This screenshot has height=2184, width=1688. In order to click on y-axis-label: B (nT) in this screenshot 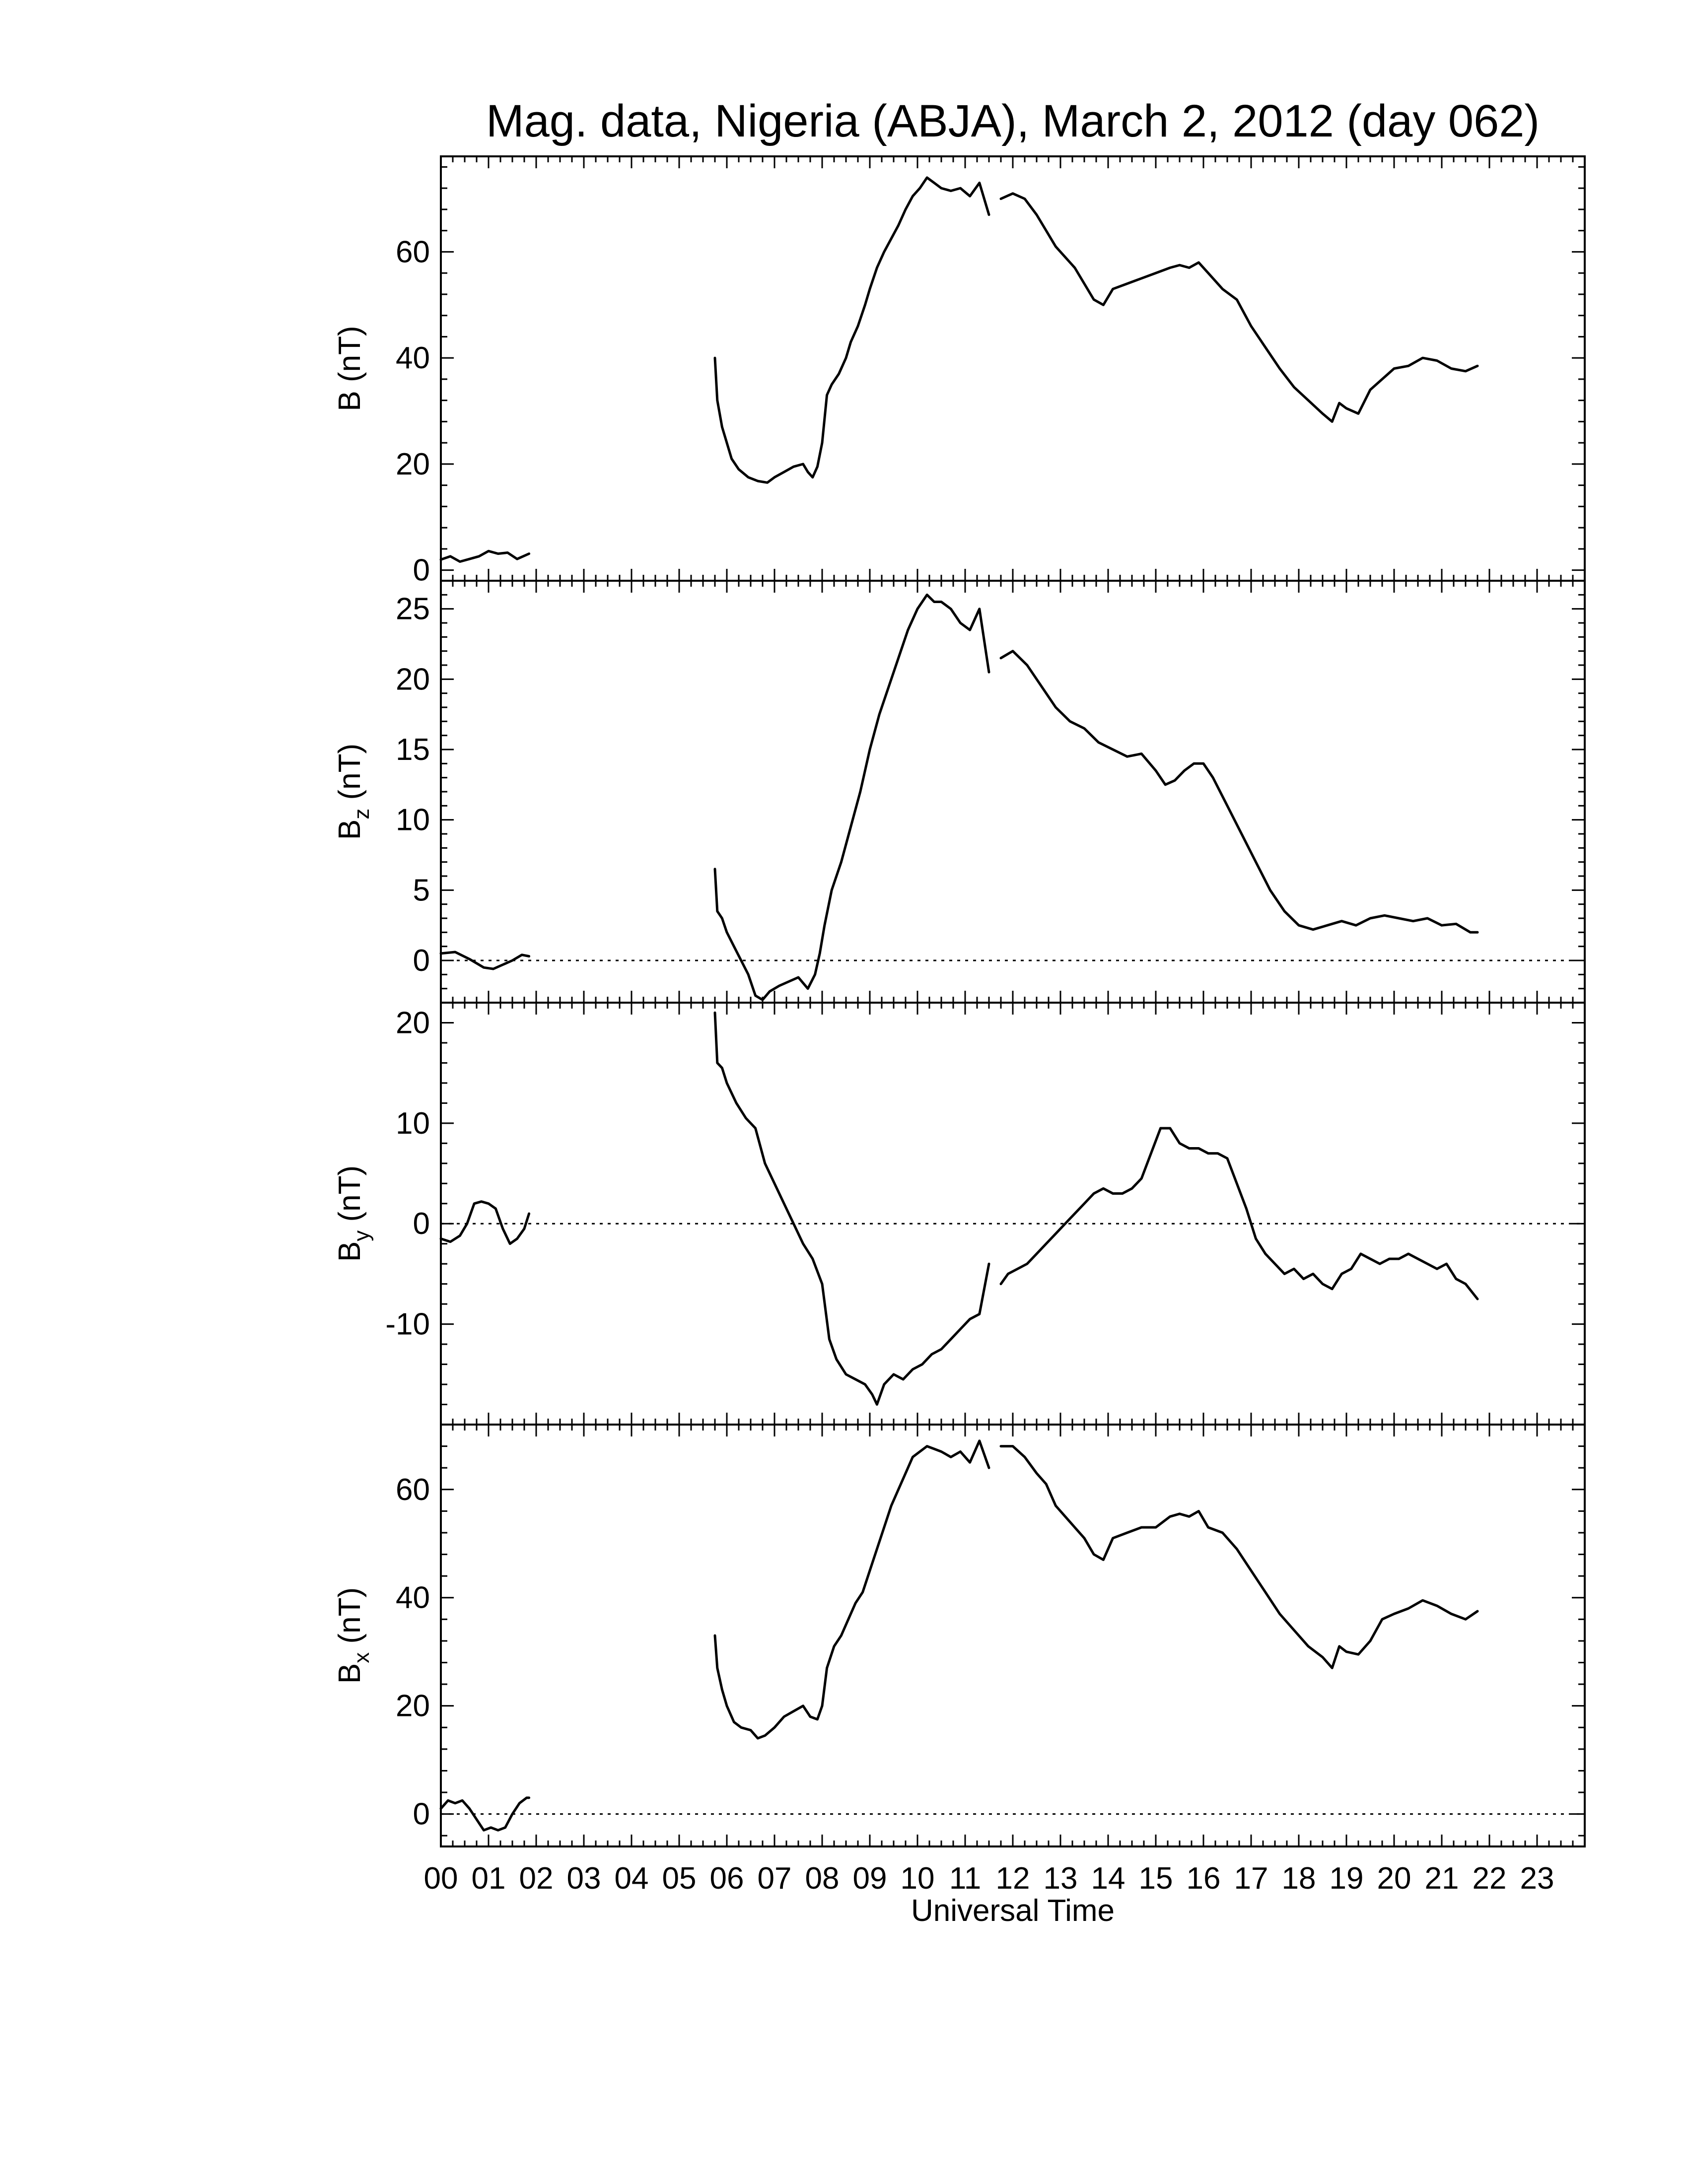, I will do `click(350, 368)`.